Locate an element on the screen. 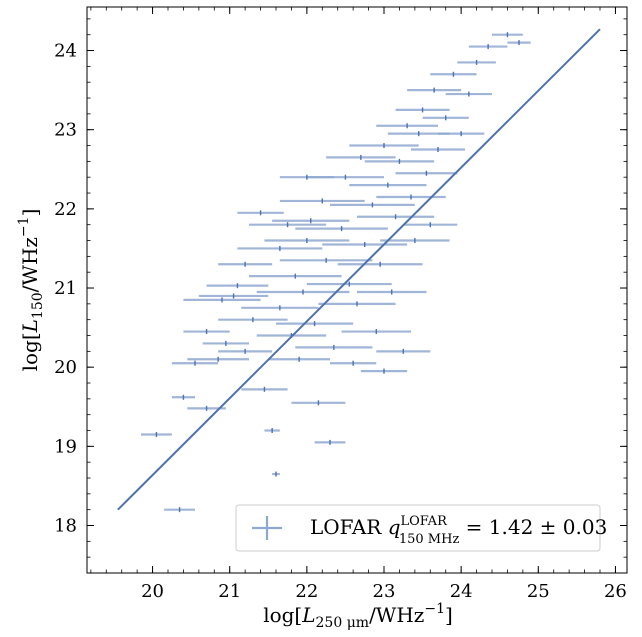 This screenshot has width=642, height=637. legend: LOFAR qLOFAR 150 MHz = 1.42 ± 0.03 is located at coordinates (421, 528).